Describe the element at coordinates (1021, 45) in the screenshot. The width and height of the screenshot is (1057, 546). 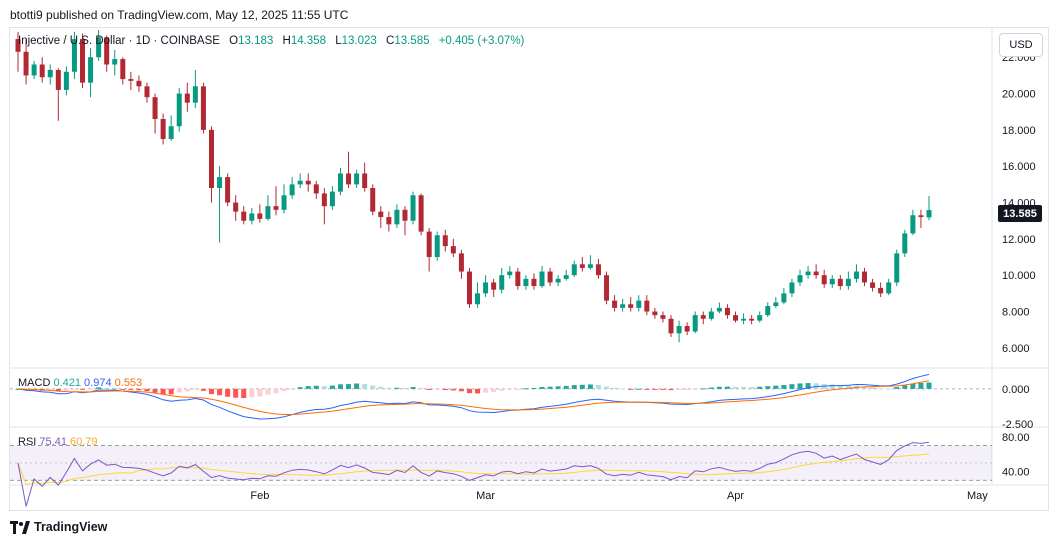
I see `currency-selector: USD` at that location.